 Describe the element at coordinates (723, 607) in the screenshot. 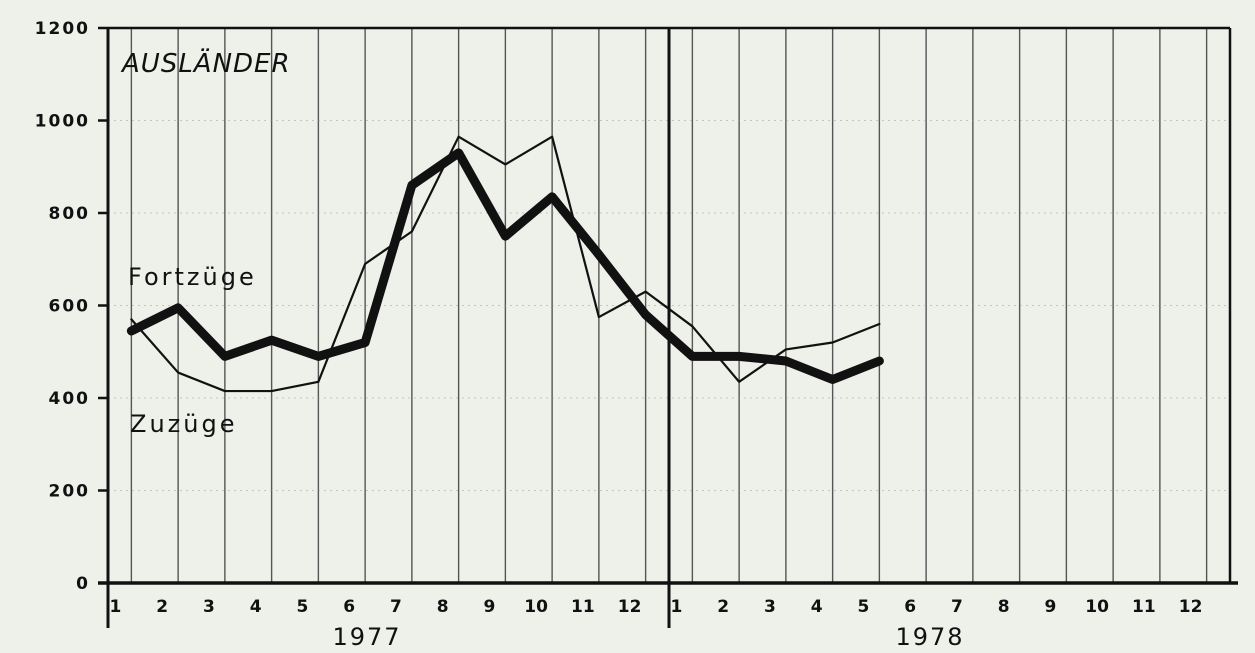

I see `x-tick-label-14: 2` at that location.